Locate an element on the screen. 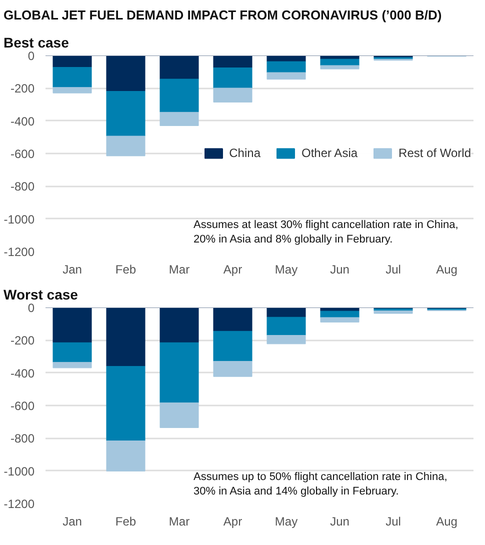  legend-label: Rest of World is located at coordinates (434, 153).